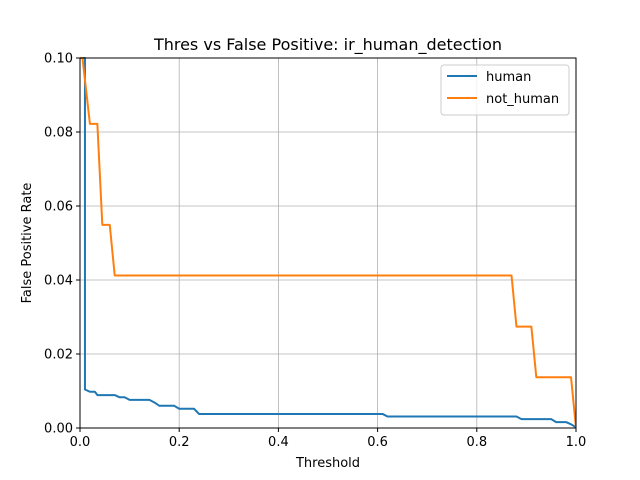 This screenshot has height=480, width=640. What do you see at coordinates (58, 281) in the screenshot?
I see `y-tick-label: 0.04` at bounding box center [58, 281].